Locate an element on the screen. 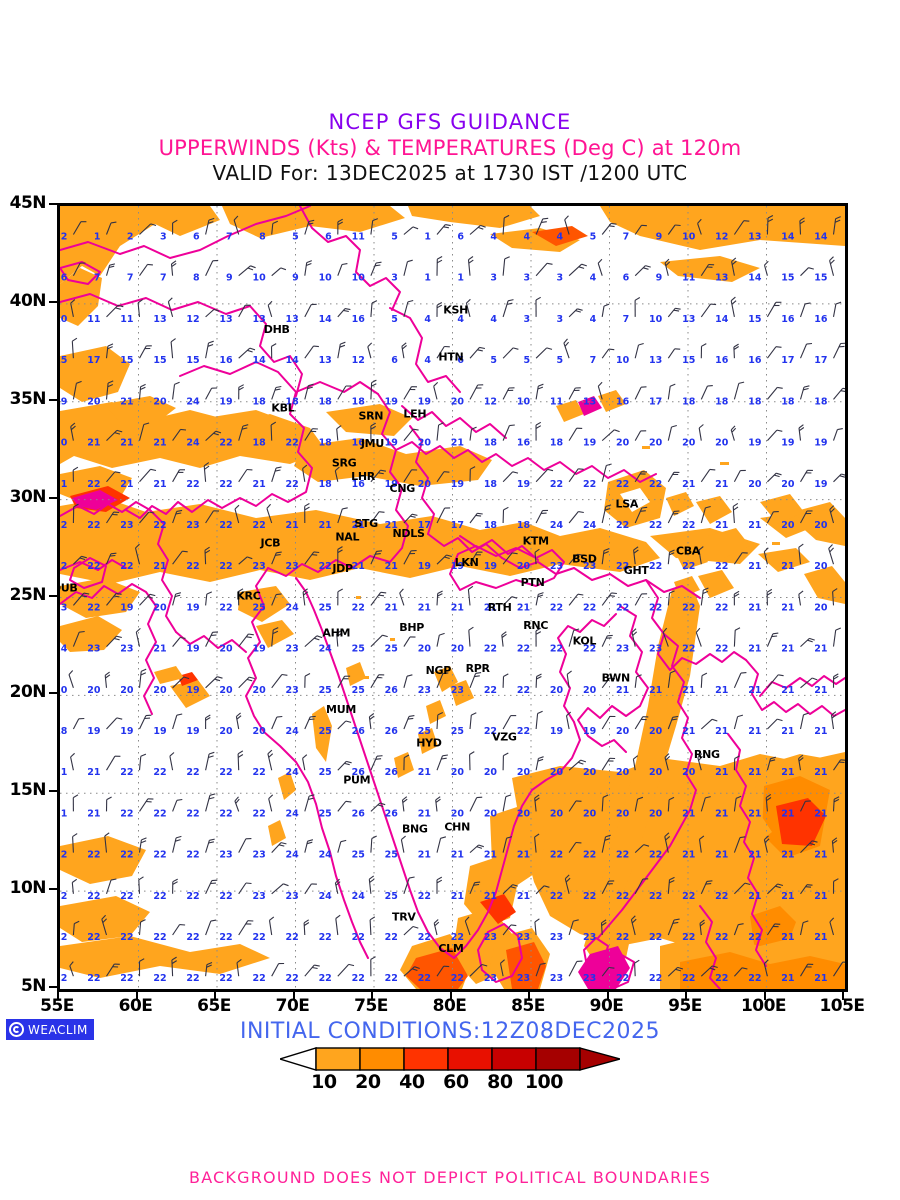 The height and width of the screenshot is (1200, 900). temperature-value: 7 is located at coordinates (130, 278).